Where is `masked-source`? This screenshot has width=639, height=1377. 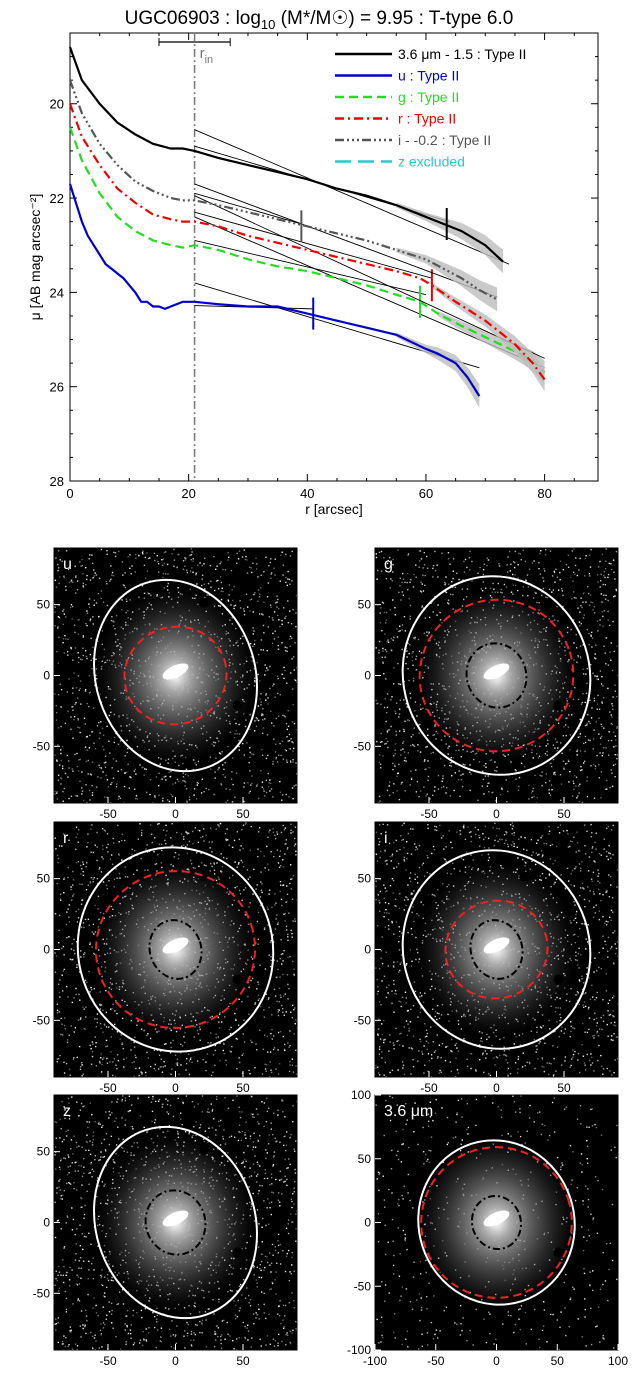
masked-source is located at coordinates (237, 705).